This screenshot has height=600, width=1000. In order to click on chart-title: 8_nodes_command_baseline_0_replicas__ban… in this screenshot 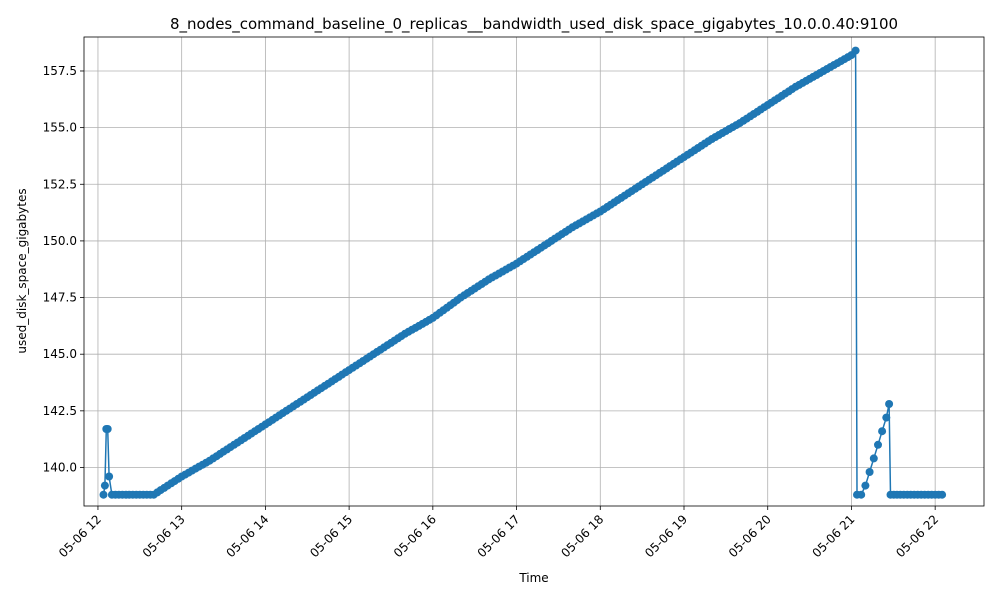, I will do `click(534, 24)`.